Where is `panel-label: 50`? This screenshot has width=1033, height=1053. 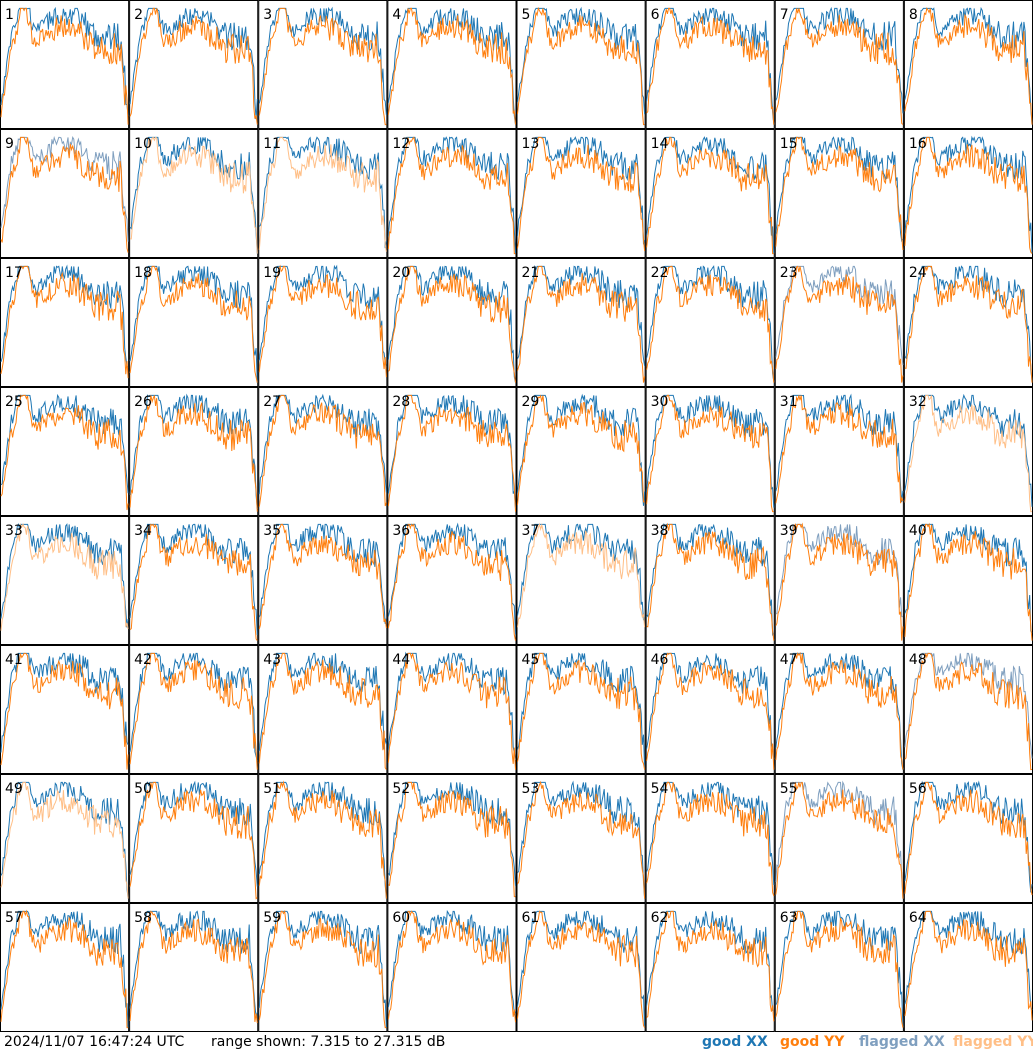 panel-label: 50 is located at coordinates (143, 789).